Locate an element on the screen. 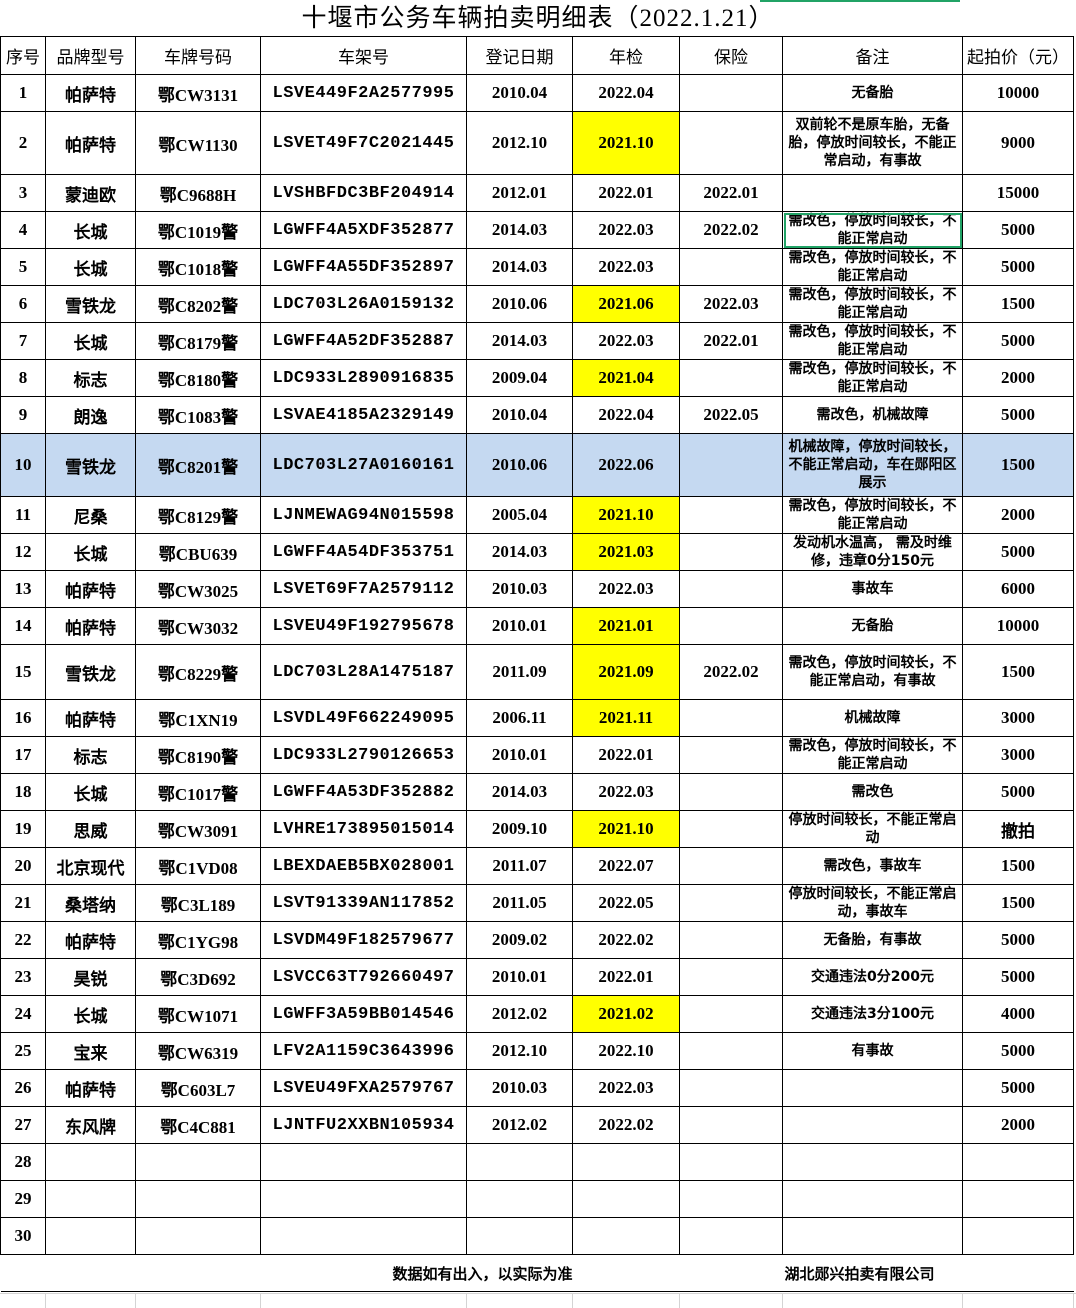 The width and height of the screenshot is (1076, 1308). vin-cell: LSVET69F7A2579112 is located at coordinates (363, 589).